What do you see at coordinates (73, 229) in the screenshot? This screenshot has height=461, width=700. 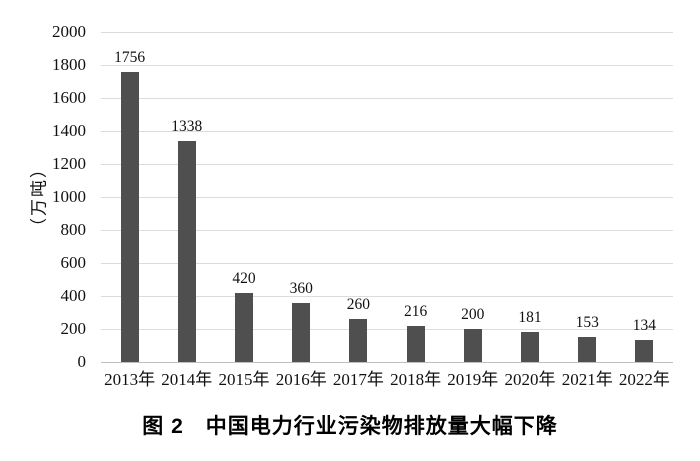 I see `y-tick-label: 800` at bounding box center [73, 229].